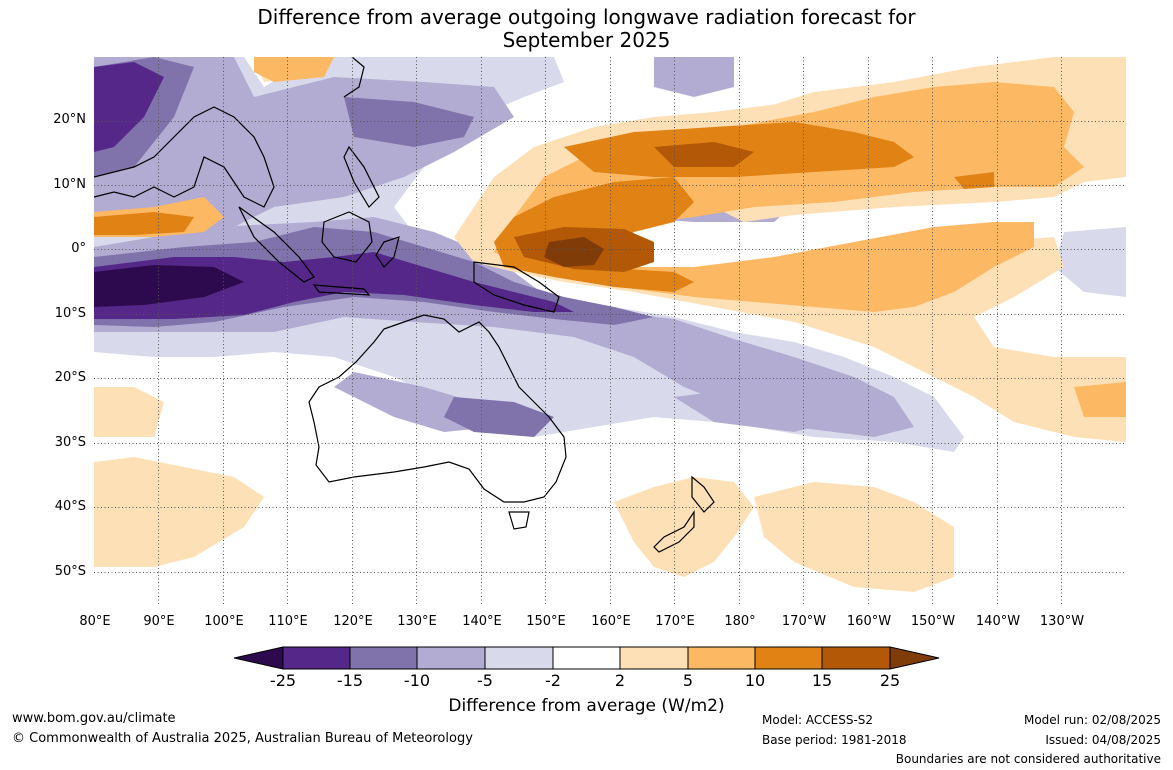 Image resolution: width=1173 pixels, height=770 pixels. What do you see at coordinates (998, 621) in the screenshot?
I see `lon-label-140w: 140°W` at bounding box center [998, 621].